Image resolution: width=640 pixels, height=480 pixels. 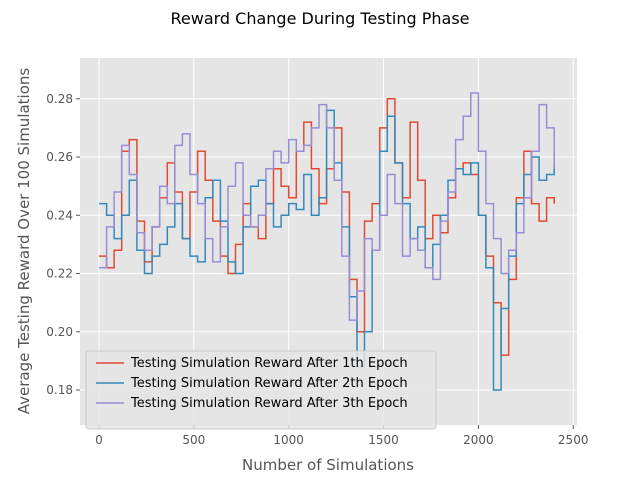 What do you see at coordinates (59, 215) in the screenshot?
I see `y-tick-label: 0.24` at bounding box center [59, 215].